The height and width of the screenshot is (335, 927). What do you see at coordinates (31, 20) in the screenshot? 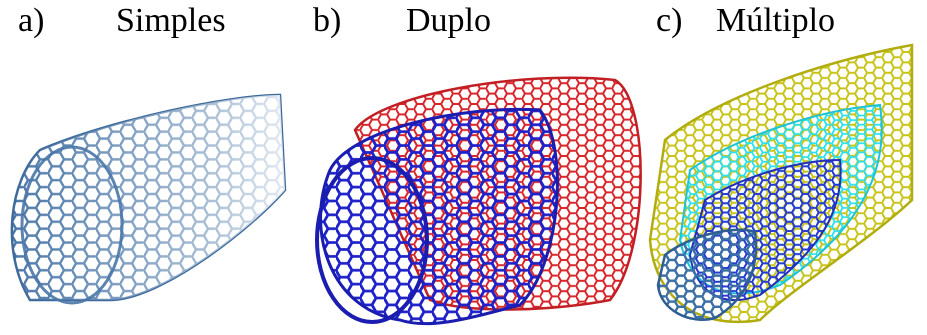
I see `panel-a-tag: a)` at bounding box center [31, 20].